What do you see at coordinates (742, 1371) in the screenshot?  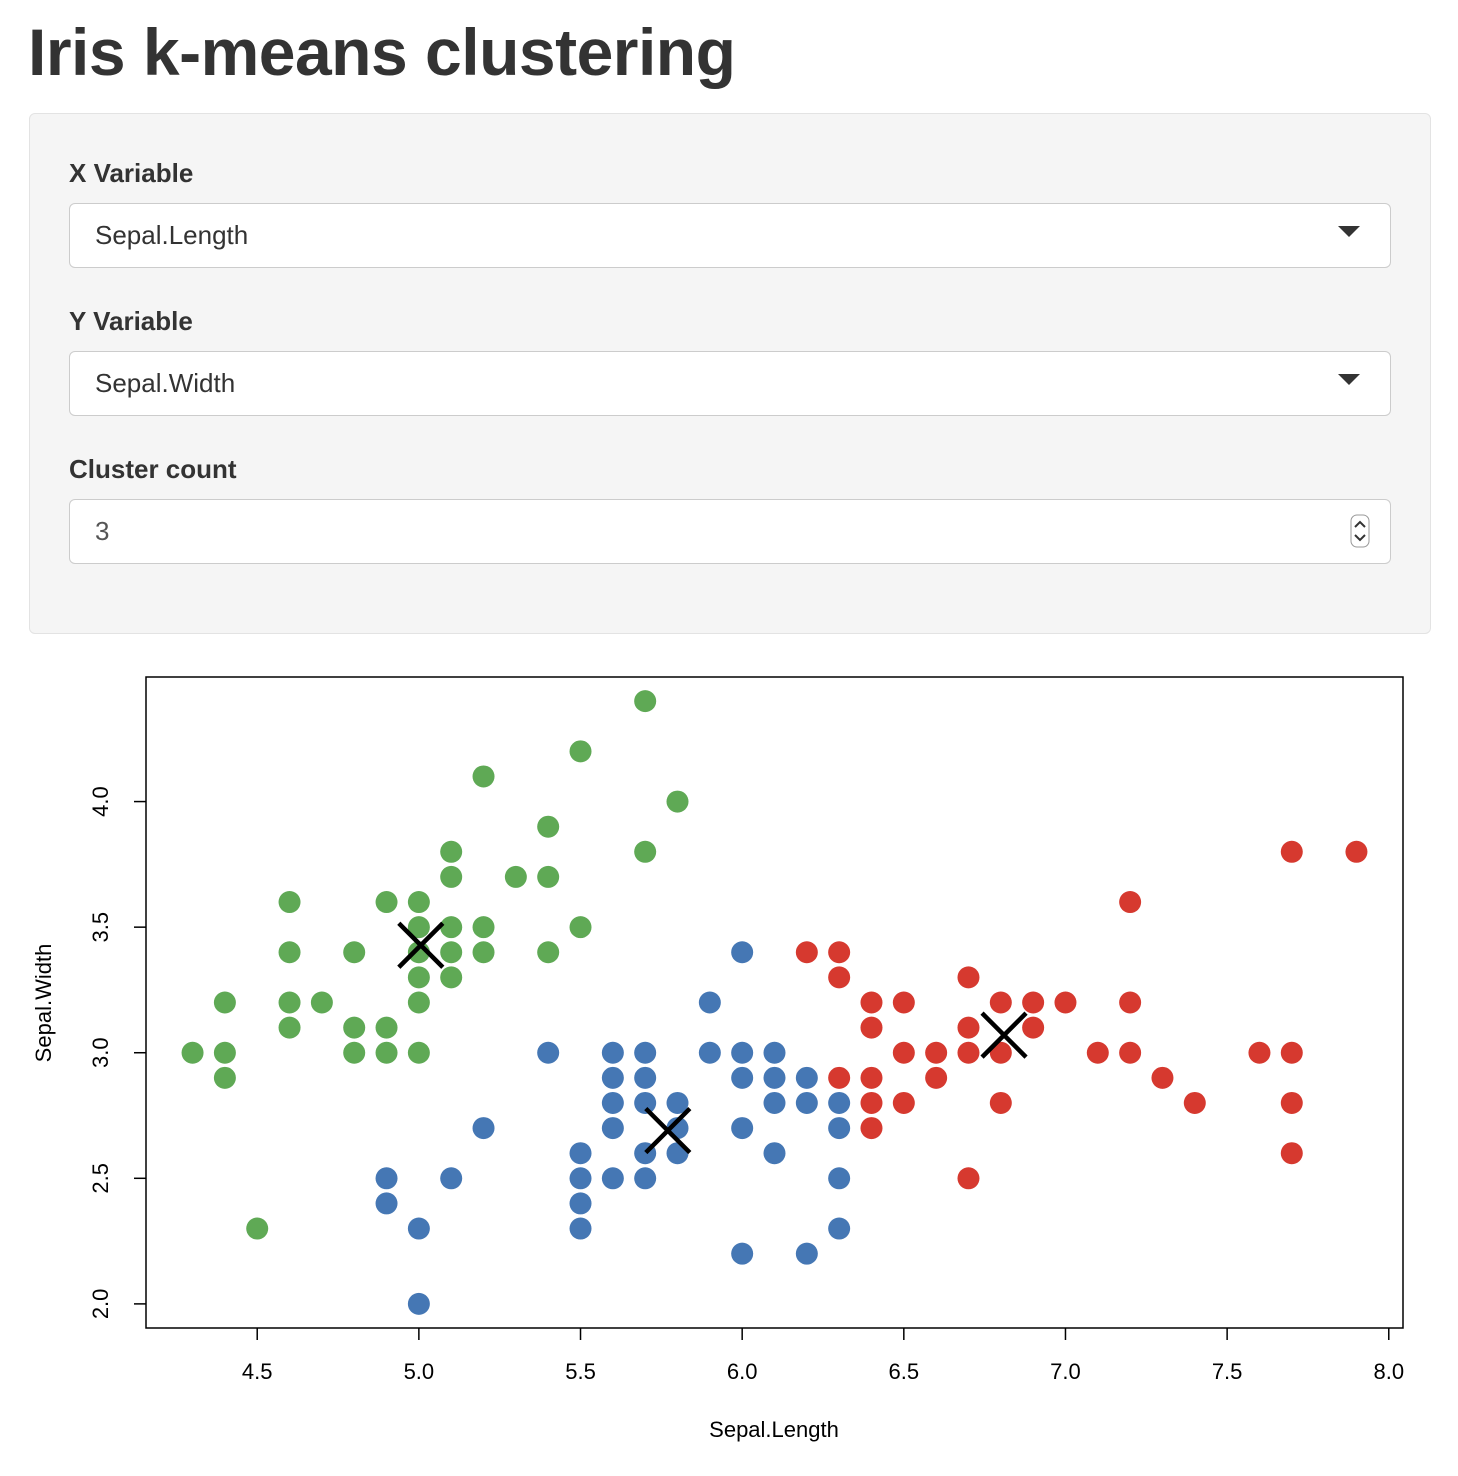 I see `x-tick-label: 6.0` at bounding box center [742, 1371].